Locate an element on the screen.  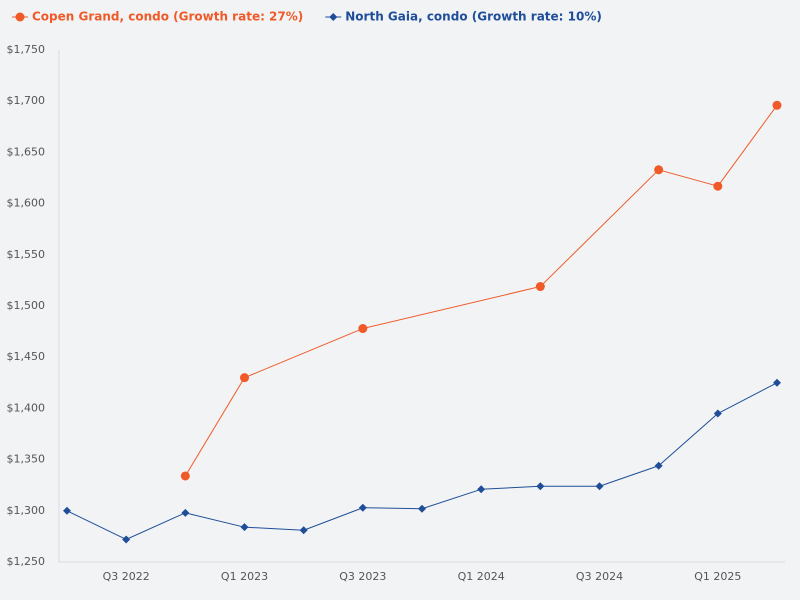
y-tick-label: $1,250 is located at coordinates (26, 561).